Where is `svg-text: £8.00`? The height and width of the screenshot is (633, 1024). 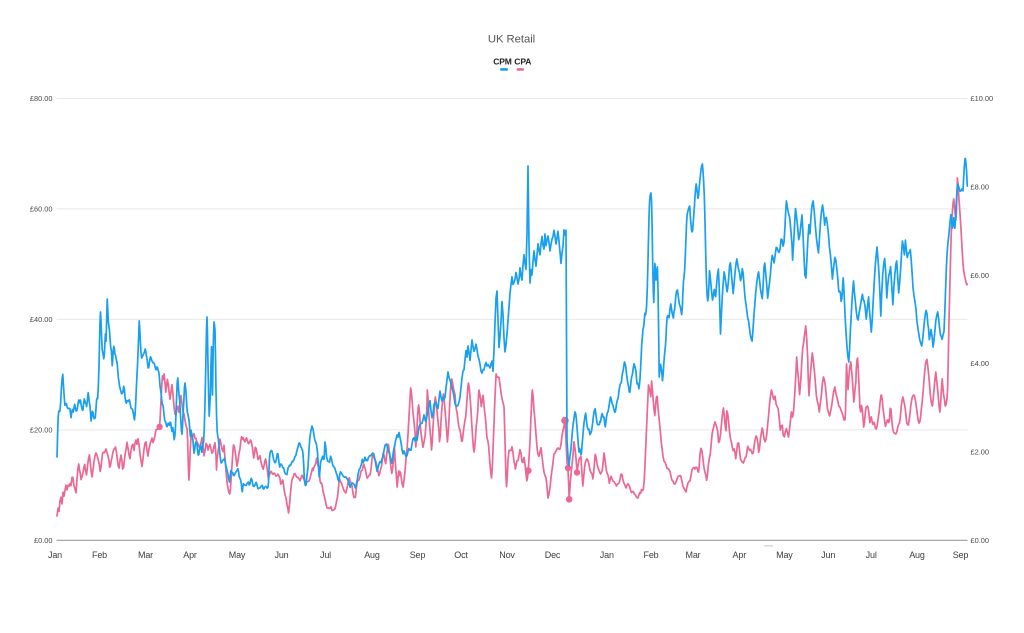
svg-text: £8.00 is located at coordinates (980, 187).